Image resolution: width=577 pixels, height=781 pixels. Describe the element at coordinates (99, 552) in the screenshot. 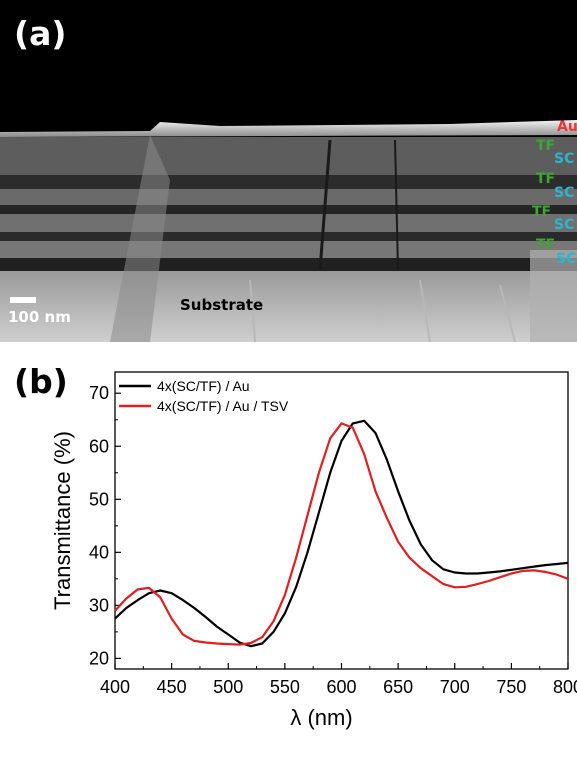

I see `y-tick-label: 40` at that location.